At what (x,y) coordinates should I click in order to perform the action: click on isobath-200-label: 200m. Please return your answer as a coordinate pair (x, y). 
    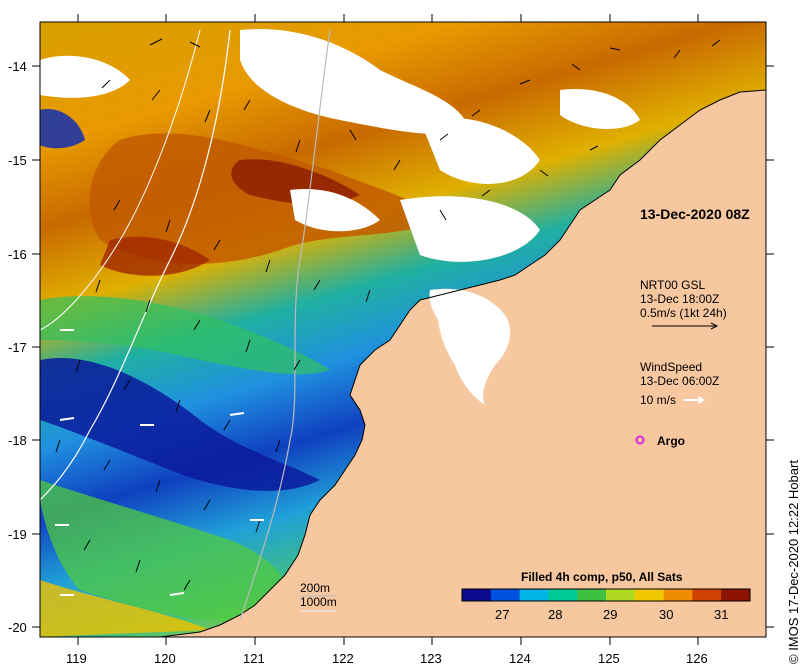
    Looking at the image, I should click on (315, 588).